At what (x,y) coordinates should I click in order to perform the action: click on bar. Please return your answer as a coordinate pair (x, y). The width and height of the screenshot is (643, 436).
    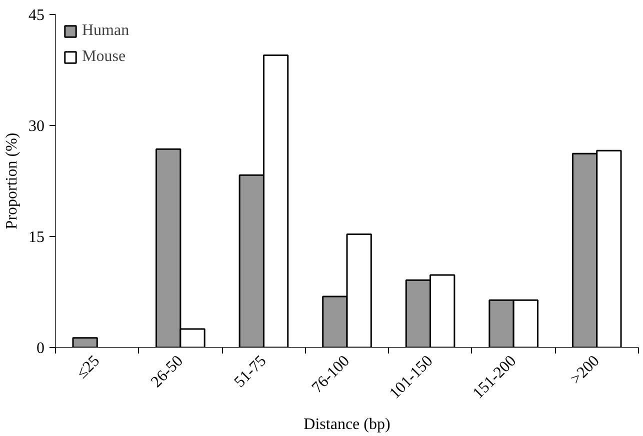
    Looking at the image, I should click on (85, 342).